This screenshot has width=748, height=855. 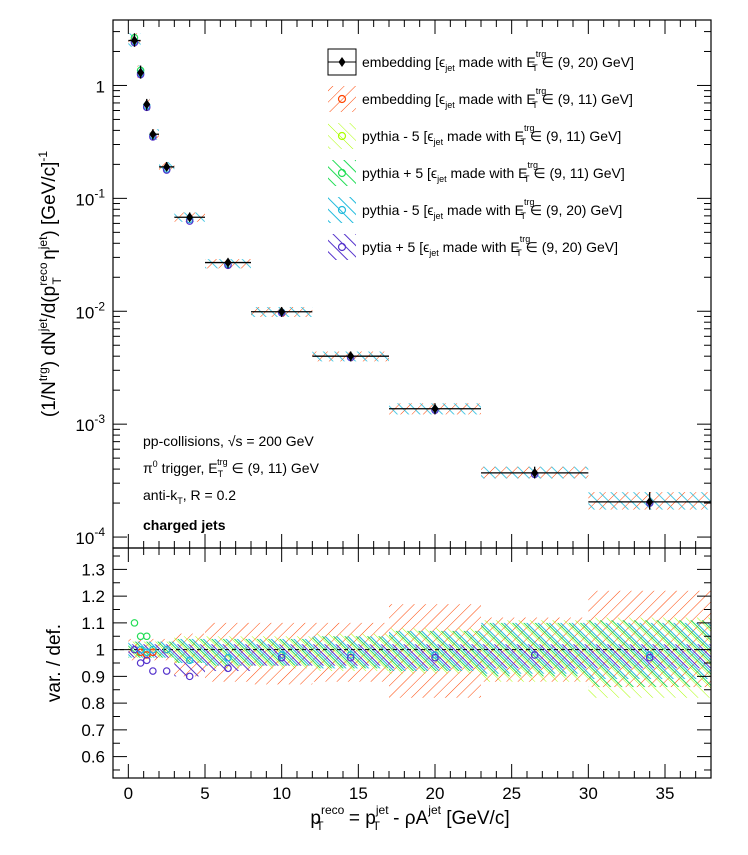 What do you see at coordinates (93, 623) in the screenshot?
I see `ratio-y-tick-label: 1.1` at bounding box center [93, 623].